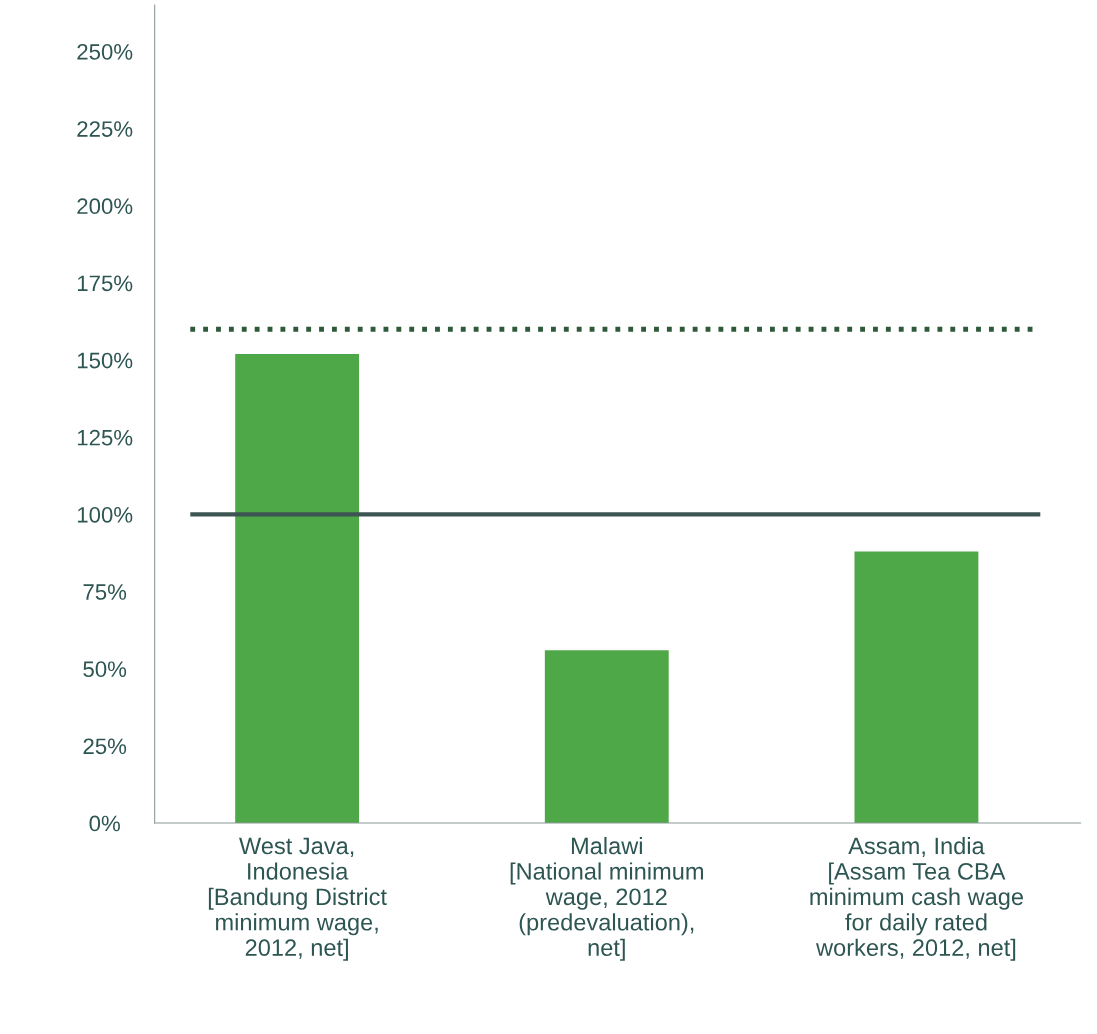 Image resolution: width=1097 pixels, height=1034 pixels. Describe the element at coordinates (916, 898) in the screenshot. I see `x-tick-label: Assam, India [Assam Tea CBA minimum cash wage for daily rated workers, 2012, net]` at that location.